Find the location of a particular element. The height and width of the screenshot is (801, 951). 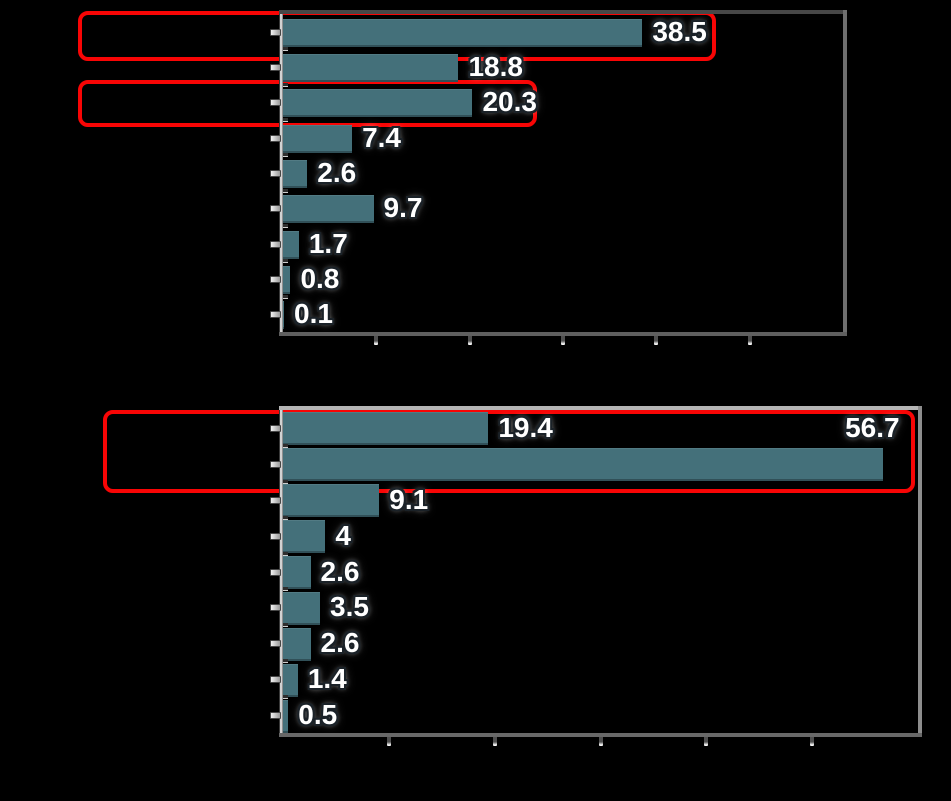

bar-value-label: 0.5 is located at coordinates (318, 715).